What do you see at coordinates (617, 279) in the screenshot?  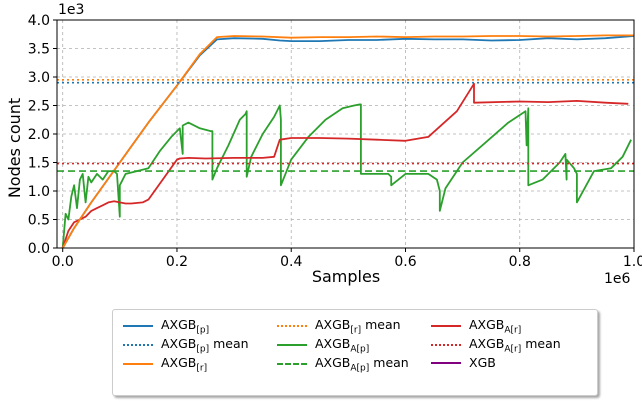 I see `x-axis-multiplier: 1e6` at bounding box center [617, 279].